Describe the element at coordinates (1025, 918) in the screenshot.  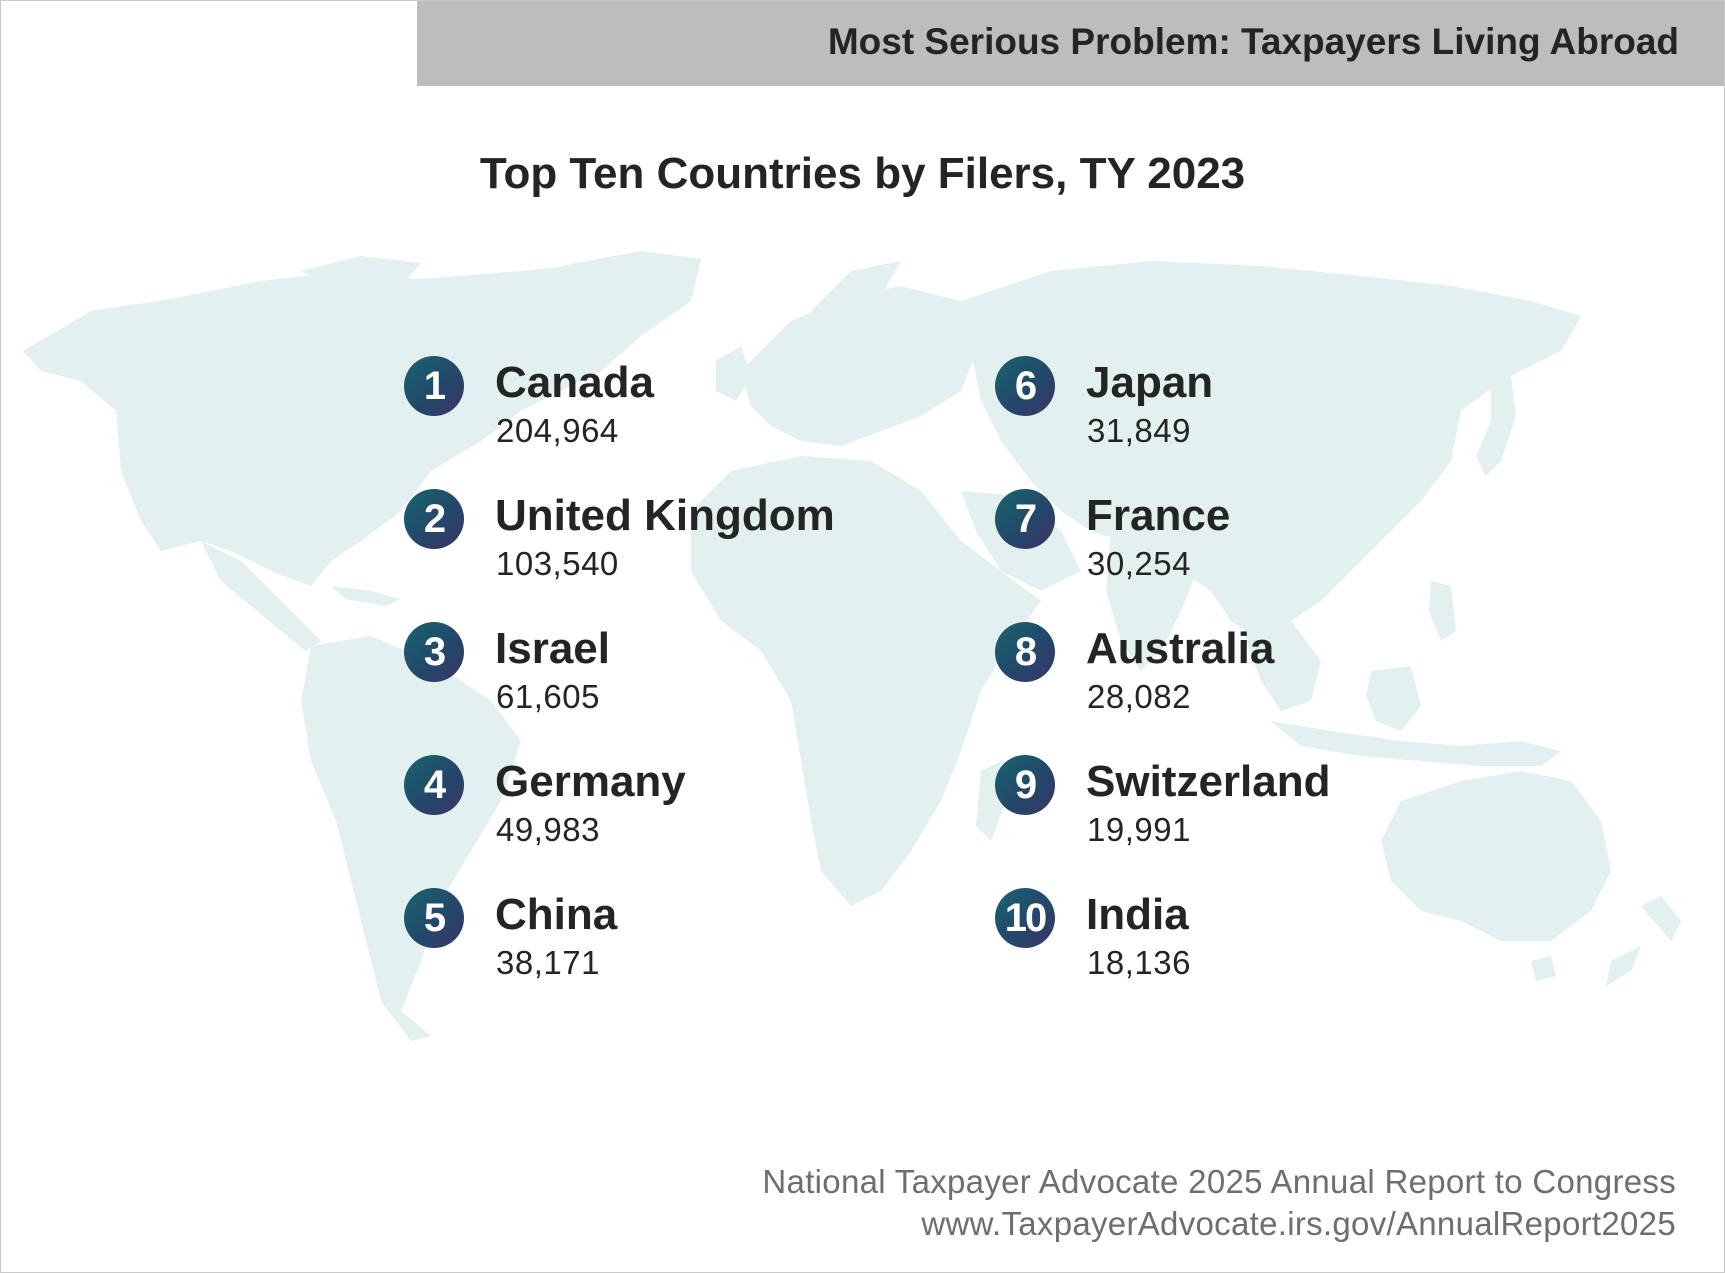
I see `rank-badge: 10` at that location.